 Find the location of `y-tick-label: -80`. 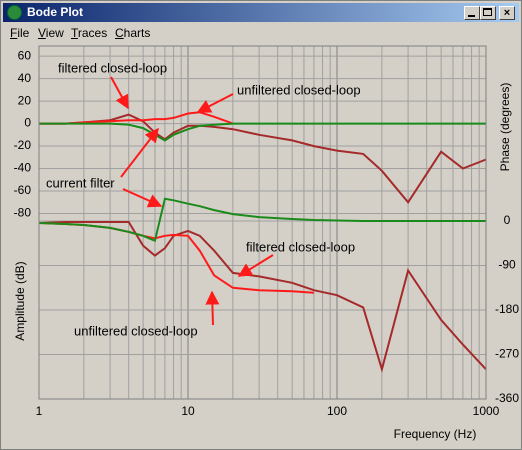

y-tick-label: -80 is located at coordinates (23, 213).